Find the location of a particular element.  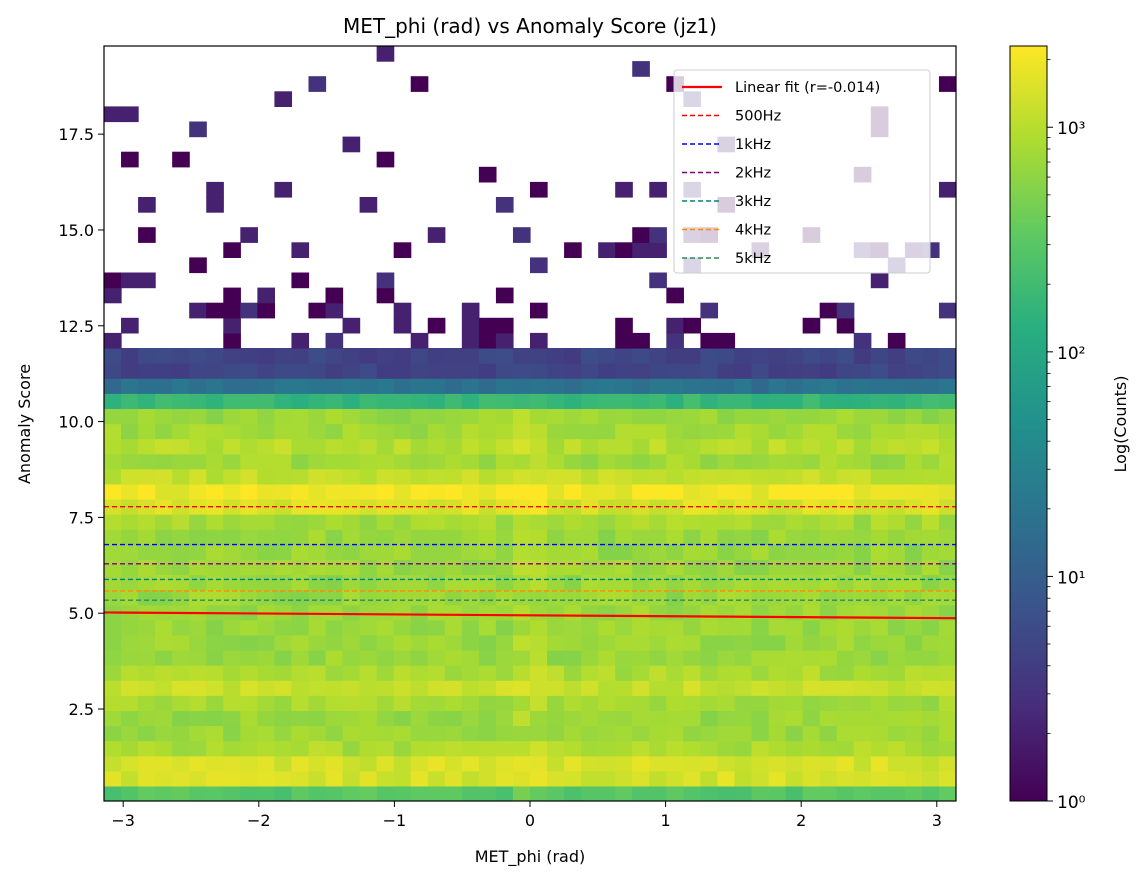

y-tick-label: 15.0 is located at coordinates (76, 230).